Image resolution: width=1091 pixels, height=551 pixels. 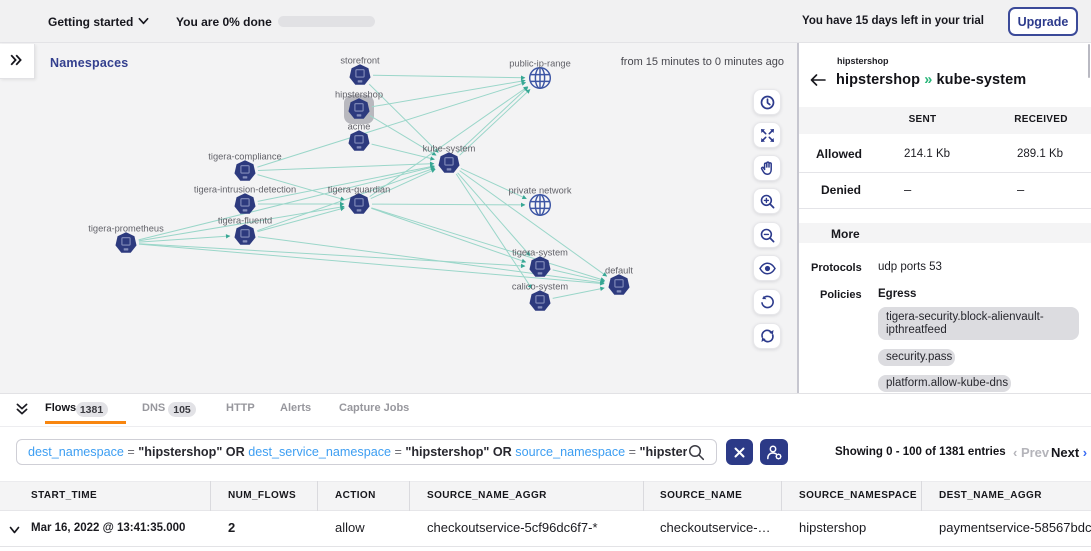 I want to click on svg-text: tigera-prometheus, so click(x=126, y=229).